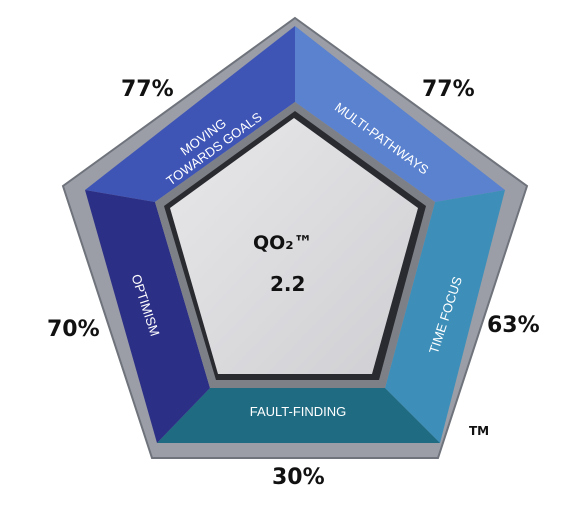 This screenshot has width=574, height=511. What do you see at coordinates (73, 329) in the screenshot?
I see `percent-optimism: 70%` at bounding box center [73, 329].